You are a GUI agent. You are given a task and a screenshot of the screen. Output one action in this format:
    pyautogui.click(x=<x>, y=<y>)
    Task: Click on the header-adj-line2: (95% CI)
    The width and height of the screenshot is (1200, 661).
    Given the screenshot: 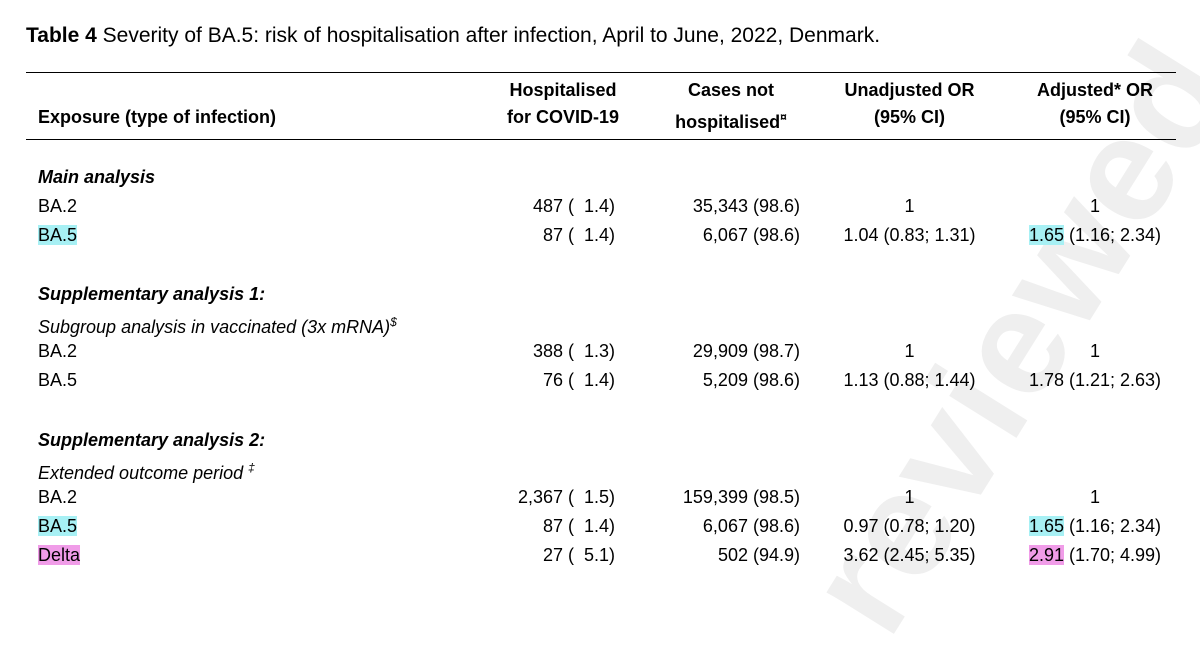 What is the action you would take?
    pyautogui.click(x=1095, y=117)
    